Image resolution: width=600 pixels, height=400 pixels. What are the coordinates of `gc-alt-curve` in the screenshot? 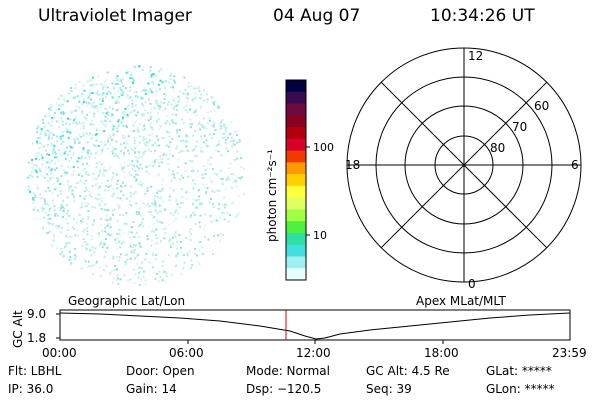 It's located at (315, 326).